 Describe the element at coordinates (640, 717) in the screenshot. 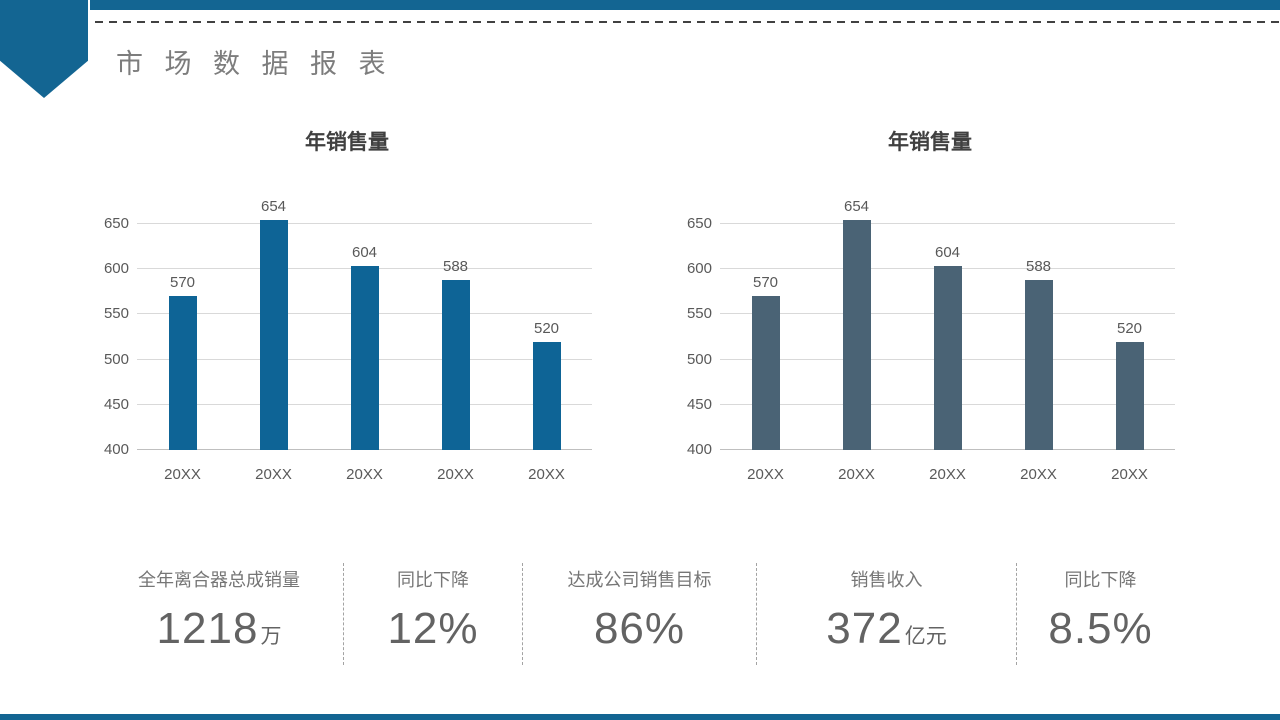

I see `bottom-accent-bar` at that location.